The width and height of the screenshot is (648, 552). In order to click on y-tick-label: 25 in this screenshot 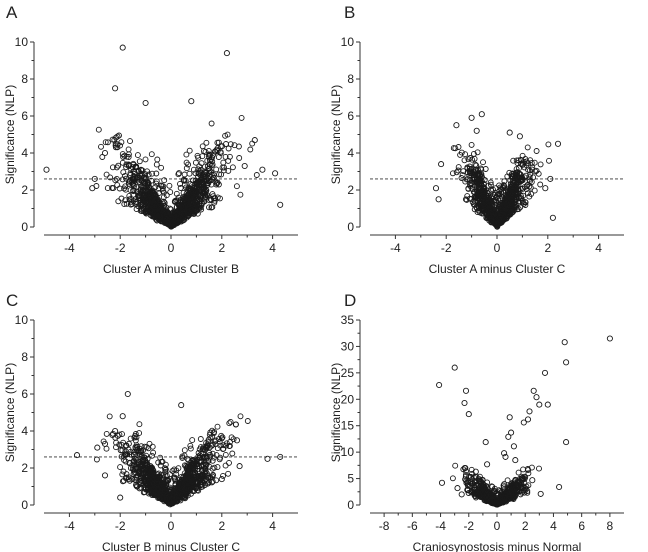, I will do `click(348, 373)`.